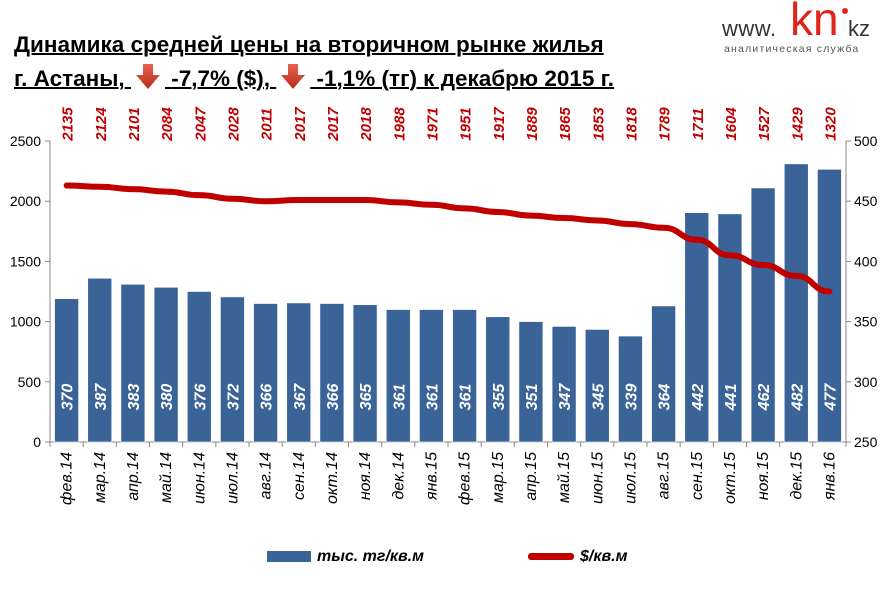  Describe the element at coordinates (101, 124) in the screenshot. I see `line-data-label: 2124` at that location.